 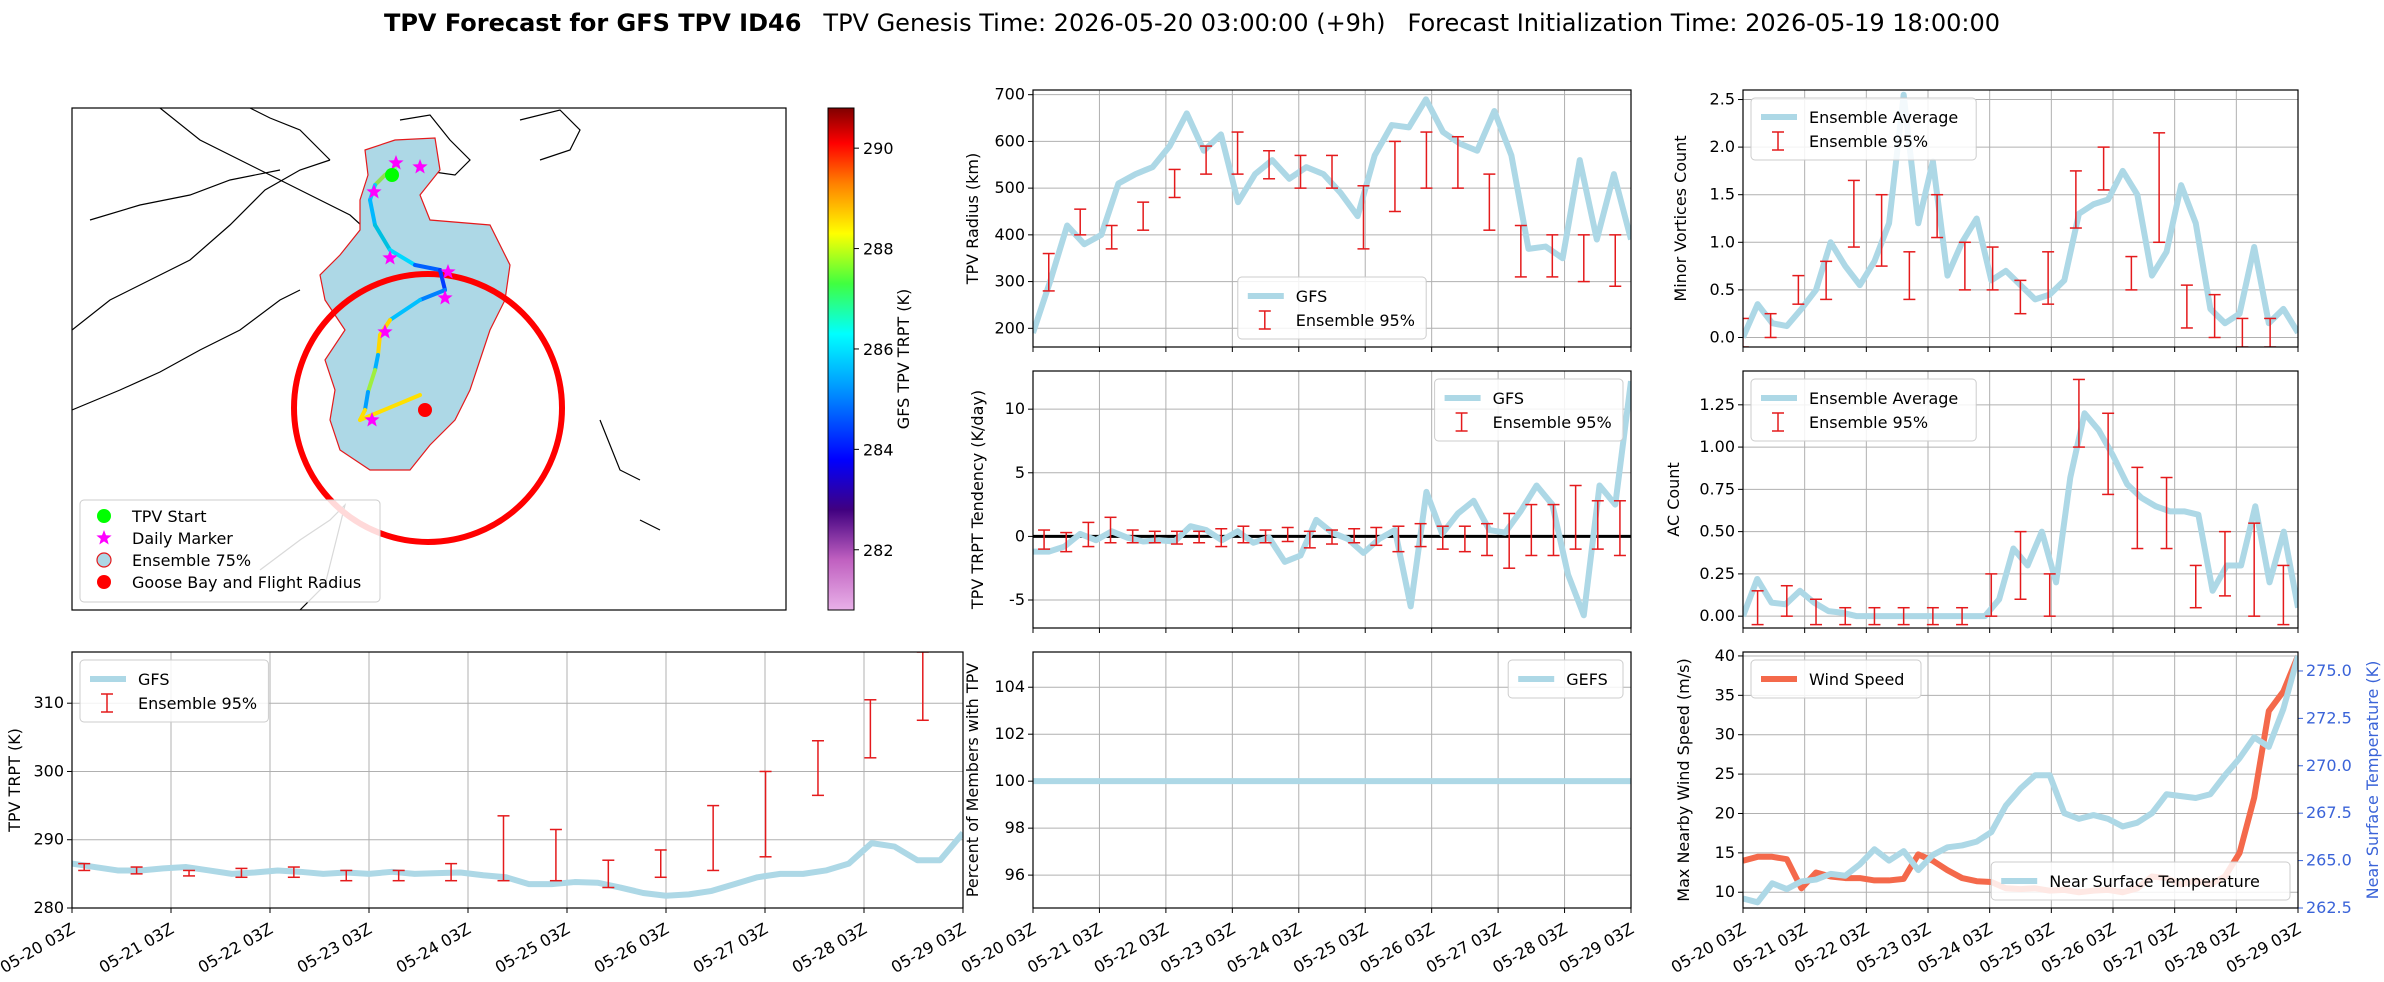 What do you see at coordinates (972, 780) in the screenshot?
I see `y-axis-label: Percent of Members with TPV` at bounding box center [972, 780].